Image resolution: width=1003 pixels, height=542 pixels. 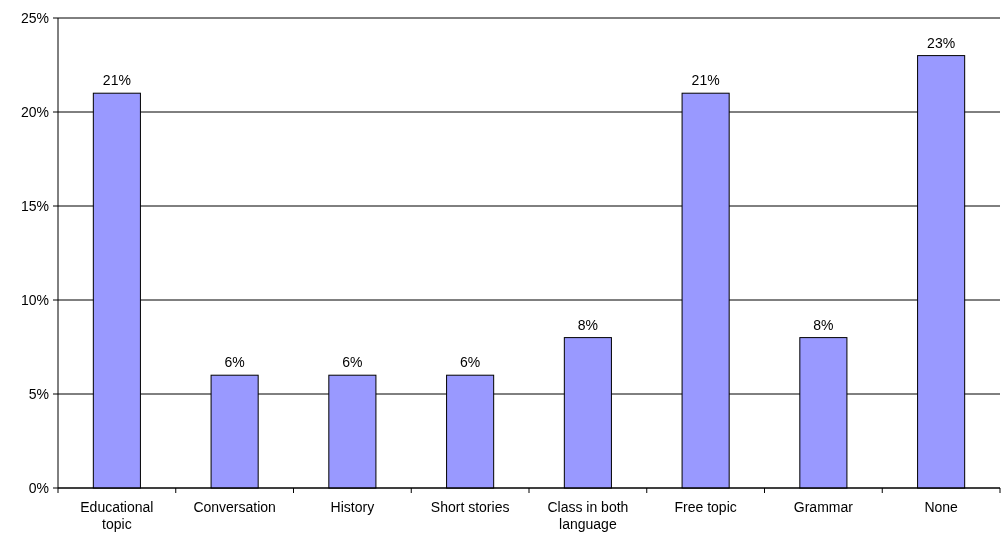 What do you see at coordinates (38, 393) in the screenshot?
I see `y-tick-label: 5%` at bounding box center [38, 393].